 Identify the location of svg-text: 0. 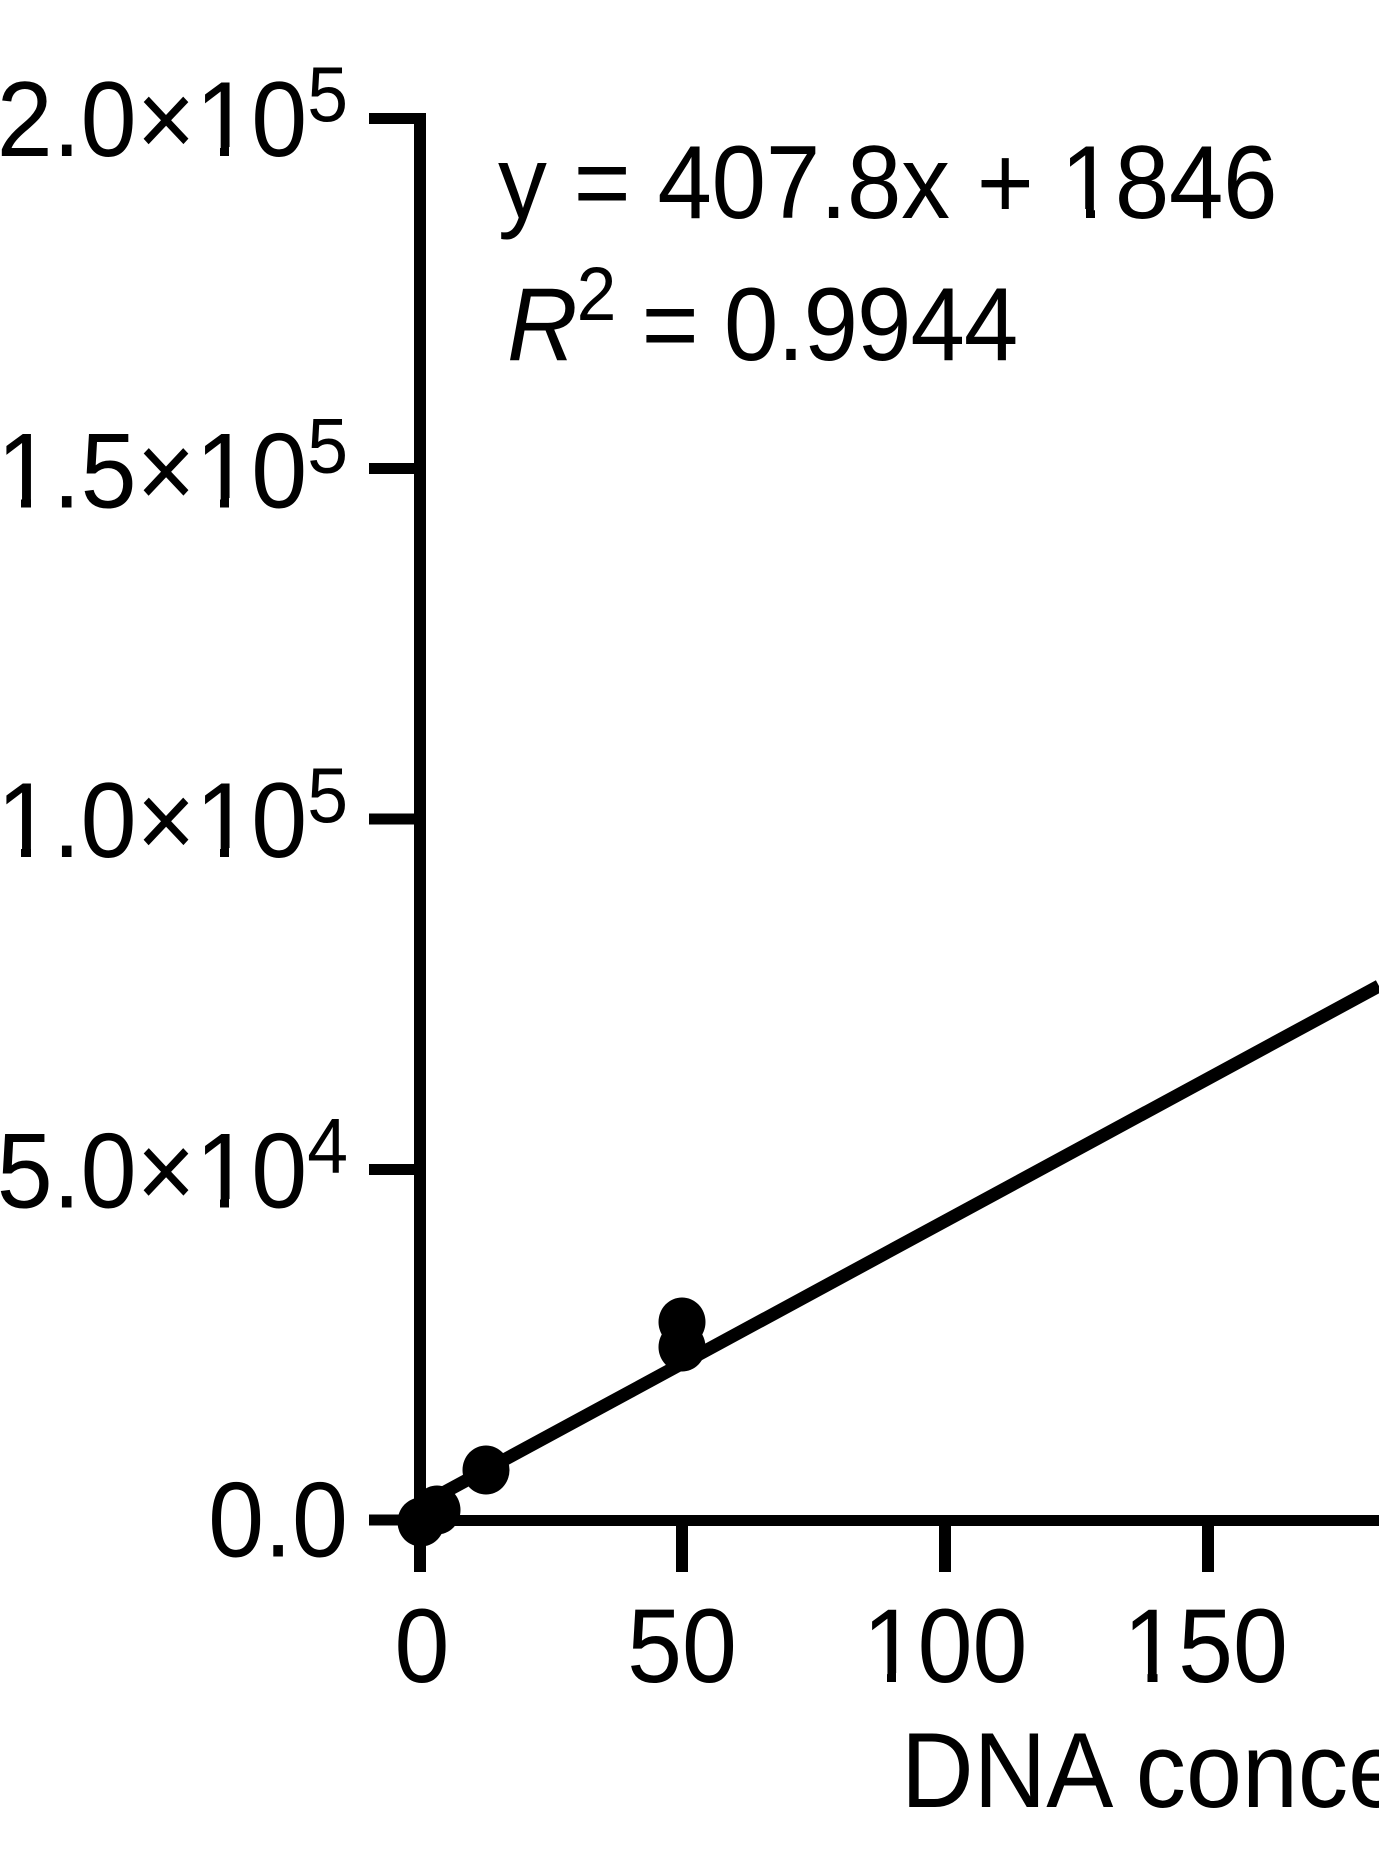
(422, 1645).